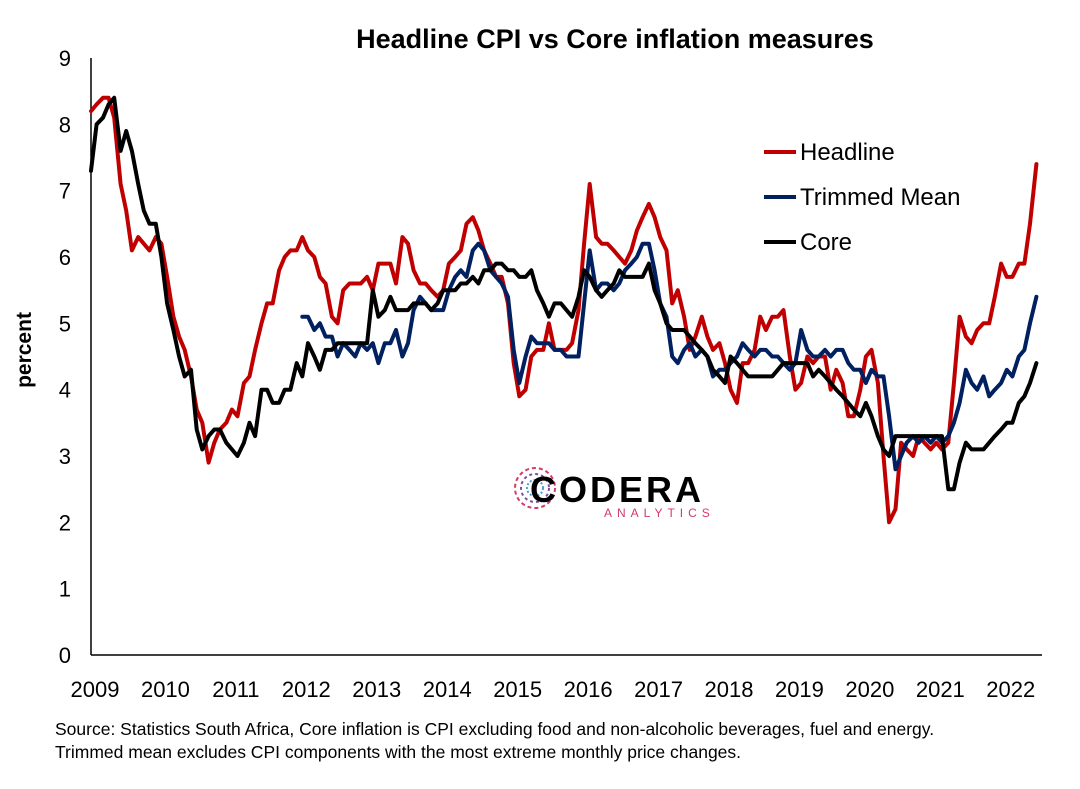  What do you see at coordinates (615, 39) in the screenshot?
I see `chart-title: Headline CPI vs Core inflation measures` at bounding box center [615, 39].